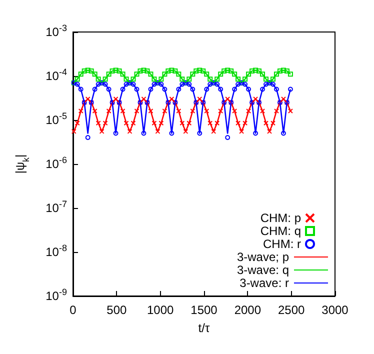 This screenshot has width=374, height=354. Describe the element at coordinates (281, 218) in the screenshot. I see `legend-label: CHM: p` at that location.